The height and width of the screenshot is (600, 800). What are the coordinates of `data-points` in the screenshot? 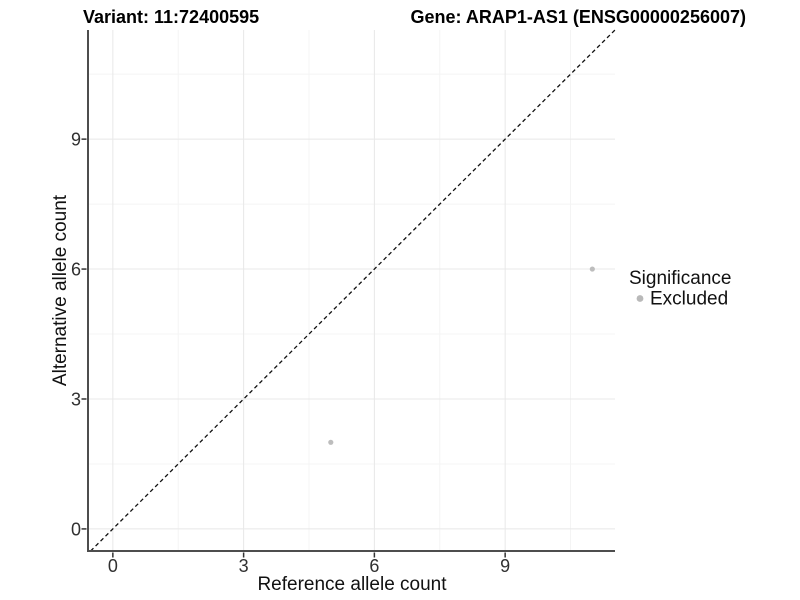 It's located at (461, 355).